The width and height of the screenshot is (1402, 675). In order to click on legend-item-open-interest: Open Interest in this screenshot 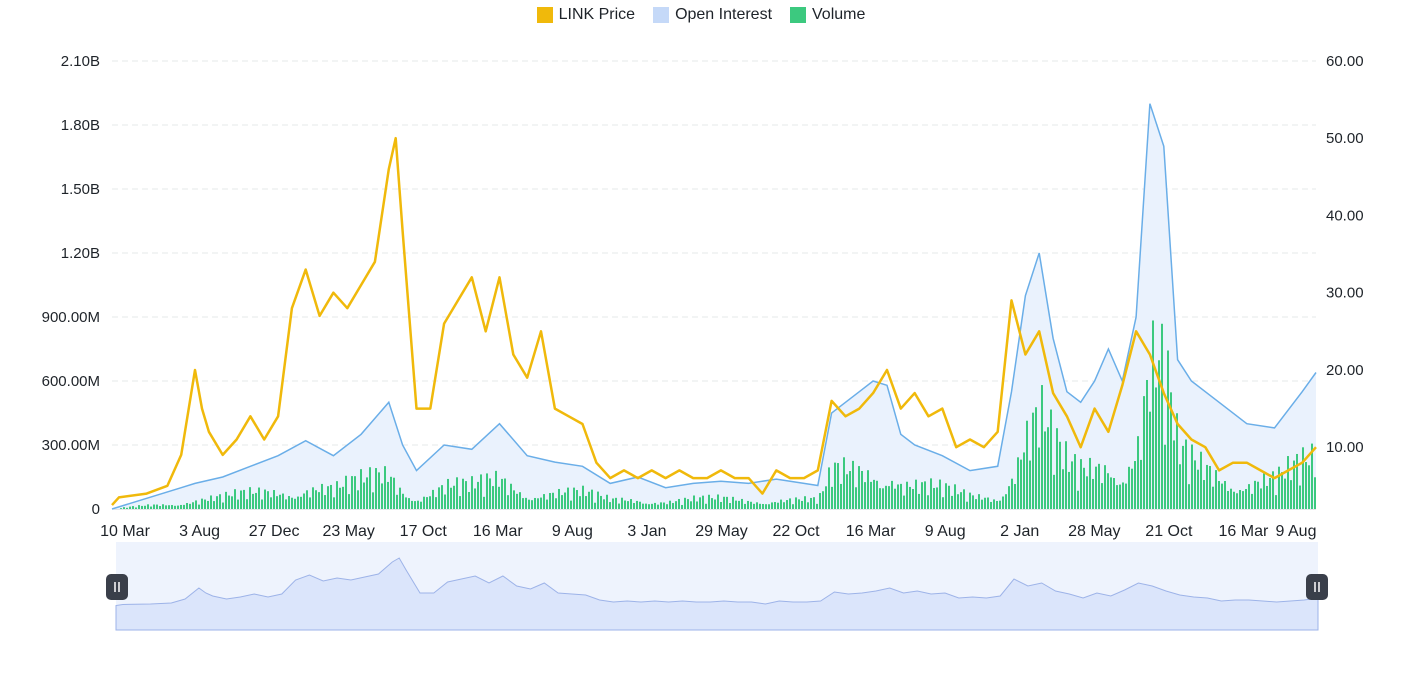, I will do `click(712, 15)`.